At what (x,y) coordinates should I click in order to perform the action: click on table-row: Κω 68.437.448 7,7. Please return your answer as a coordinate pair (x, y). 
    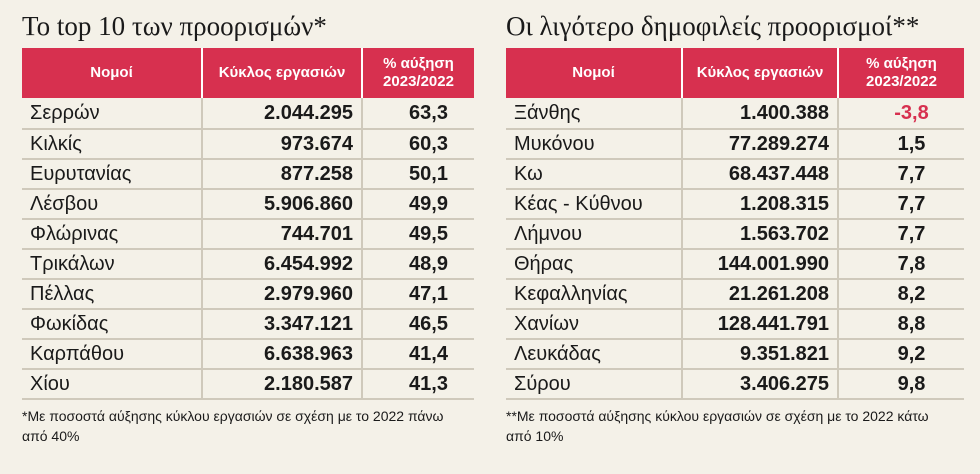
    Looking at the image, I should click on (735, 174).